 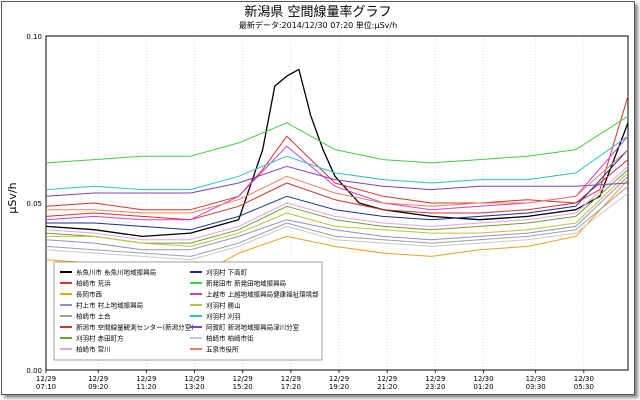 What do you see at coordinates (93, 349) in the screenshot?
I see `legend-entry: 柏崎市 宮川` at bounding box center [93, 349].